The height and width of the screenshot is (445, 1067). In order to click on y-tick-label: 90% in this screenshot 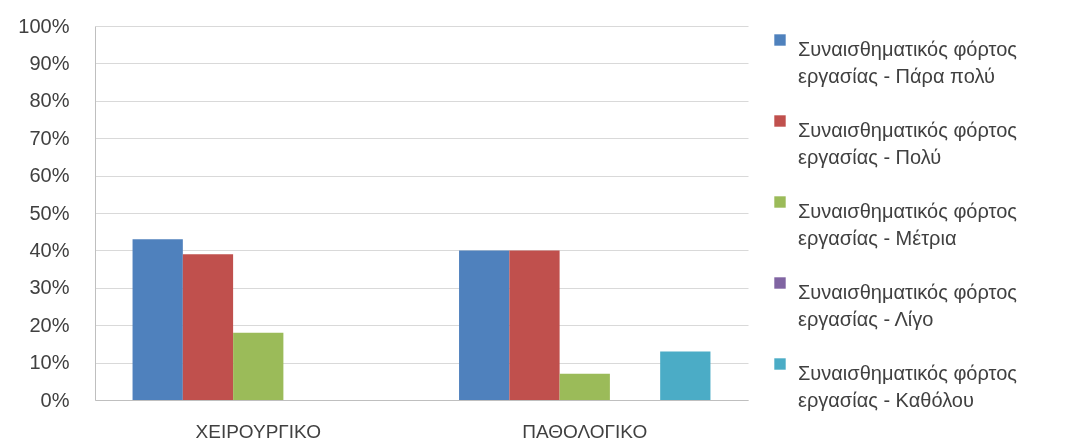, I will do `click(49, 62)`.